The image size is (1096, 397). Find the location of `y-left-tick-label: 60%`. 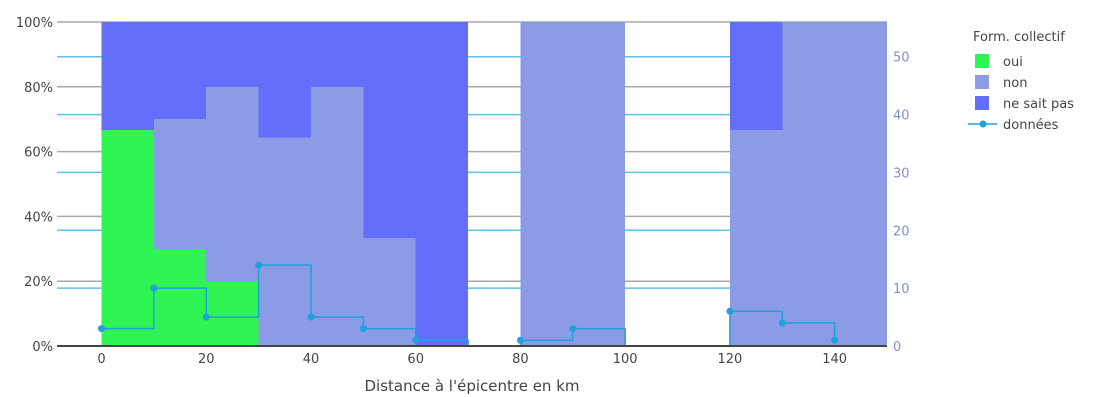

y-left-tick-label: 60% is located at coordinates (38, 153).